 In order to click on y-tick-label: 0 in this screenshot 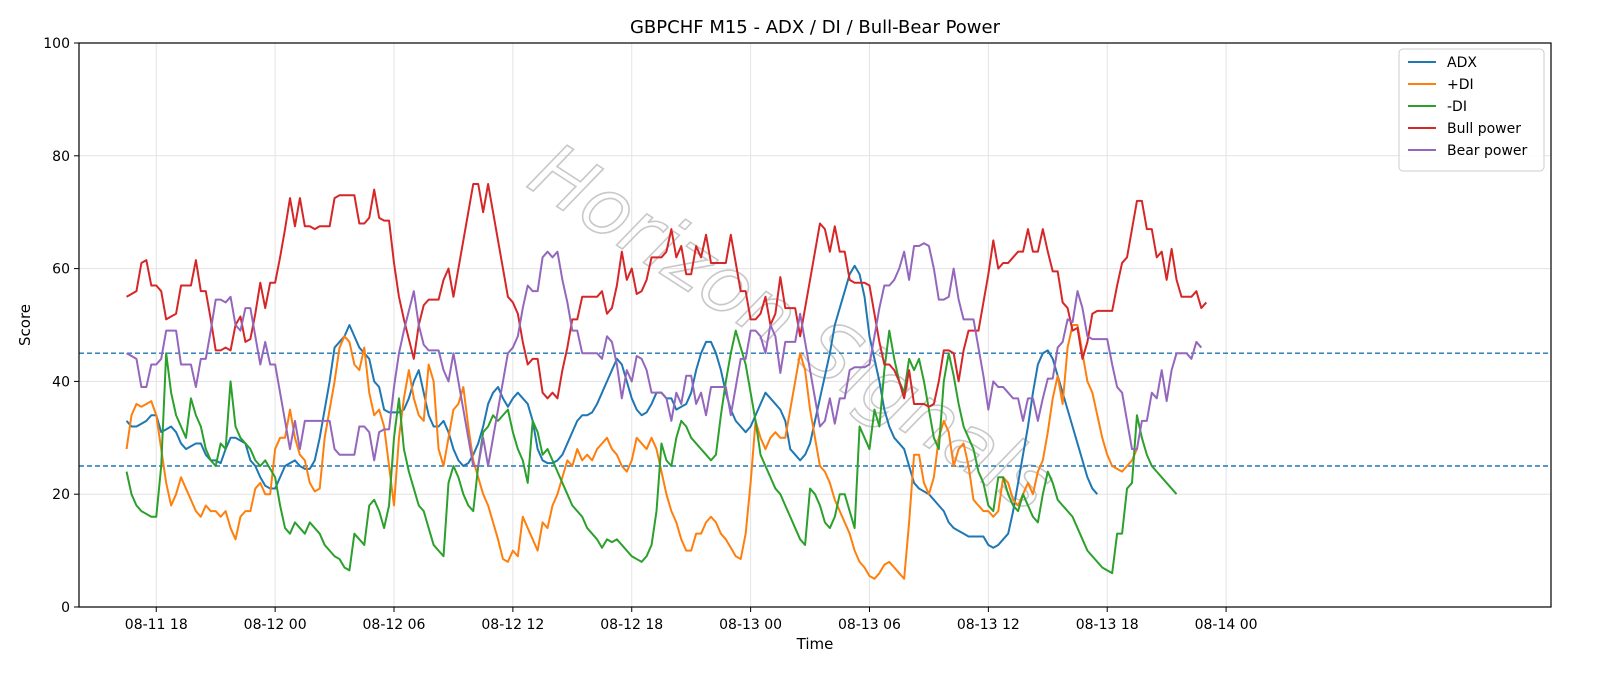, I will do `click(65, 608)`.